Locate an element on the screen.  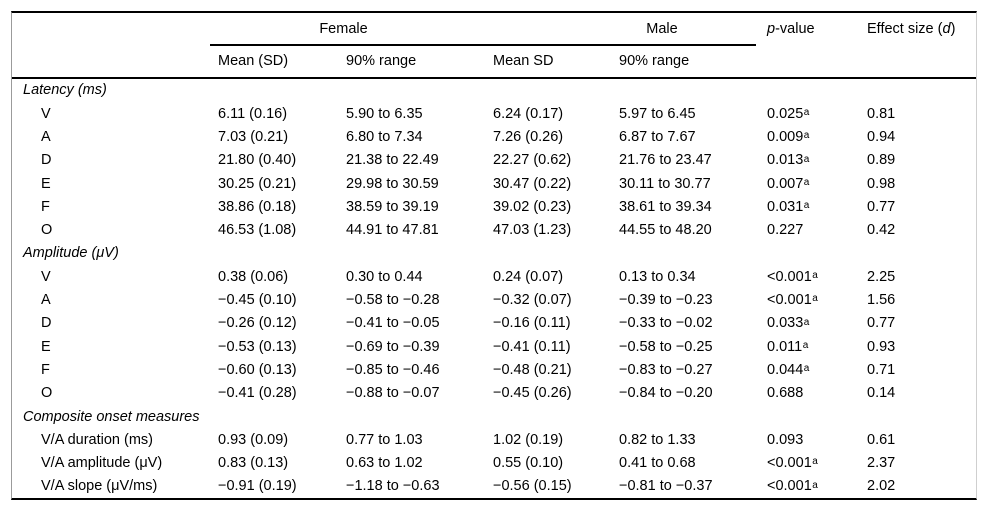
section-label: Composite onset measures is located at coordinates (111, 416).